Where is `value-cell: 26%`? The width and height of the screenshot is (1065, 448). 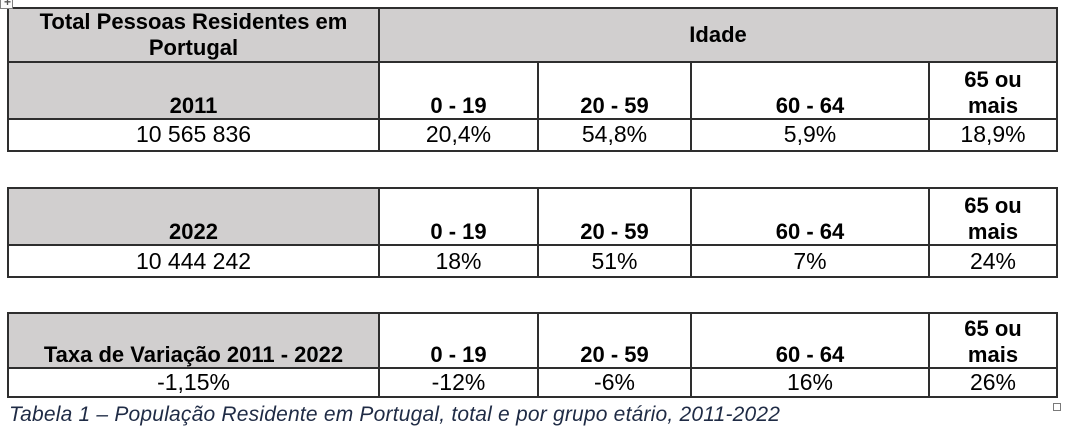
value-cell: 26% is located at coordinates (993, 382).